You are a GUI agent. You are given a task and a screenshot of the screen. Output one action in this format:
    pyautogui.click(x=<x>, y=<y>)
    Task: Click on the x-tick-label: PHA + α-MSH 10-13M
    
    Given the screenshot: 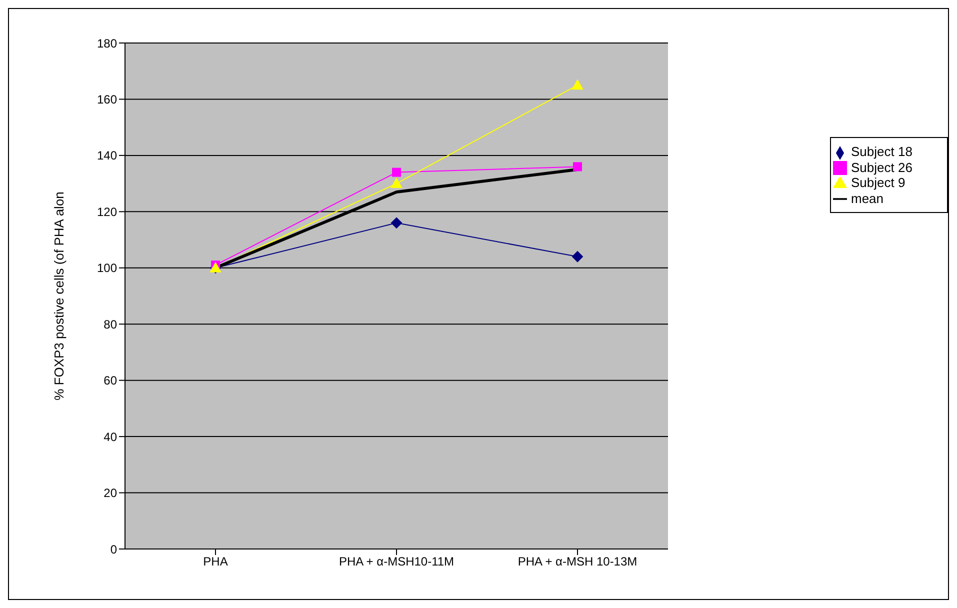 What is the action you would take?
    pyautogui.click(x=578, y=561)
    